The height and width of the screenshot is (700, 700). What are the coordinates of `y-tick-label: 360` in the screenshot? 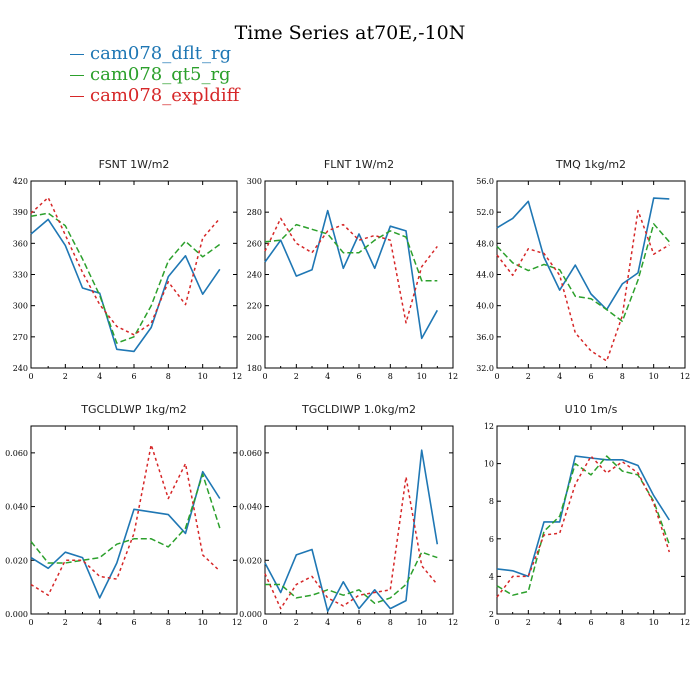 It's located at (20, 243).